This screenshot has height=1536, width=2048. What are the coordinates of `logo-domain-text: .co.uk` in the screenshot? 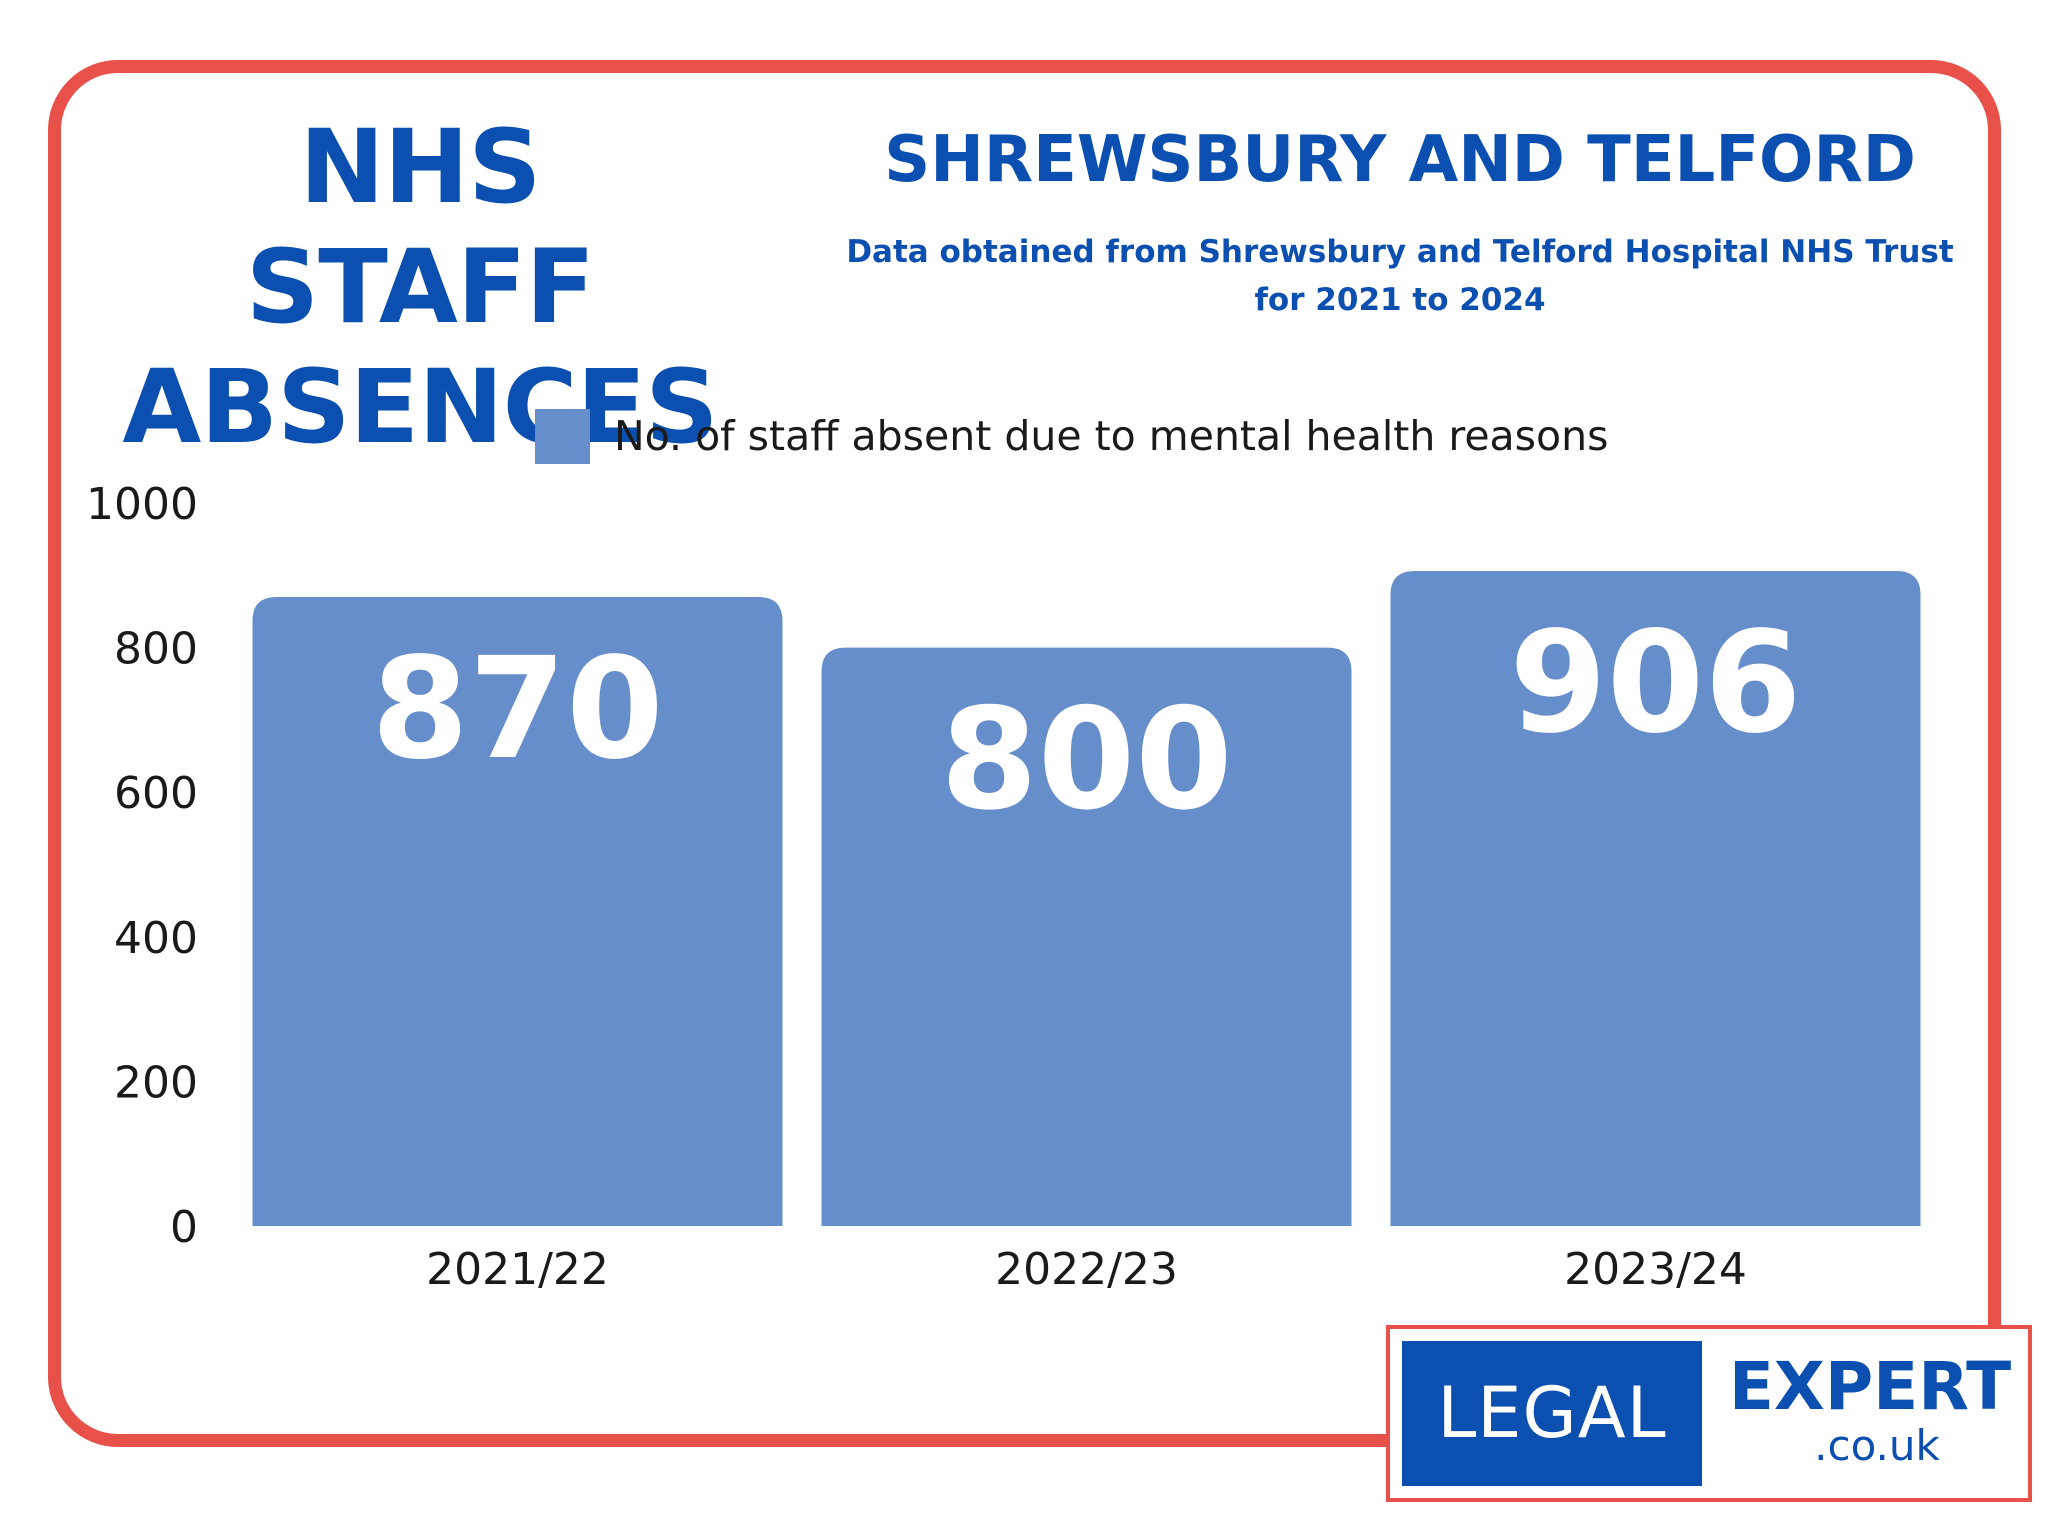 It's located at (1877, 1445).